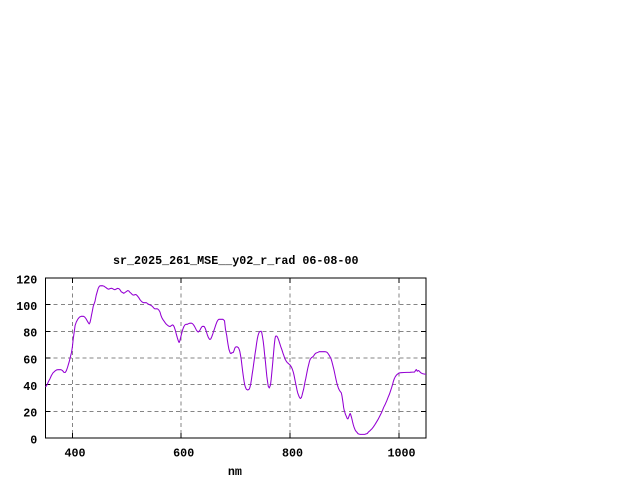 This screenshot has height=480, width=640. Describe the element at coordinates (235, 472) in the screenshot. I see `svg-text: nm` at that location.